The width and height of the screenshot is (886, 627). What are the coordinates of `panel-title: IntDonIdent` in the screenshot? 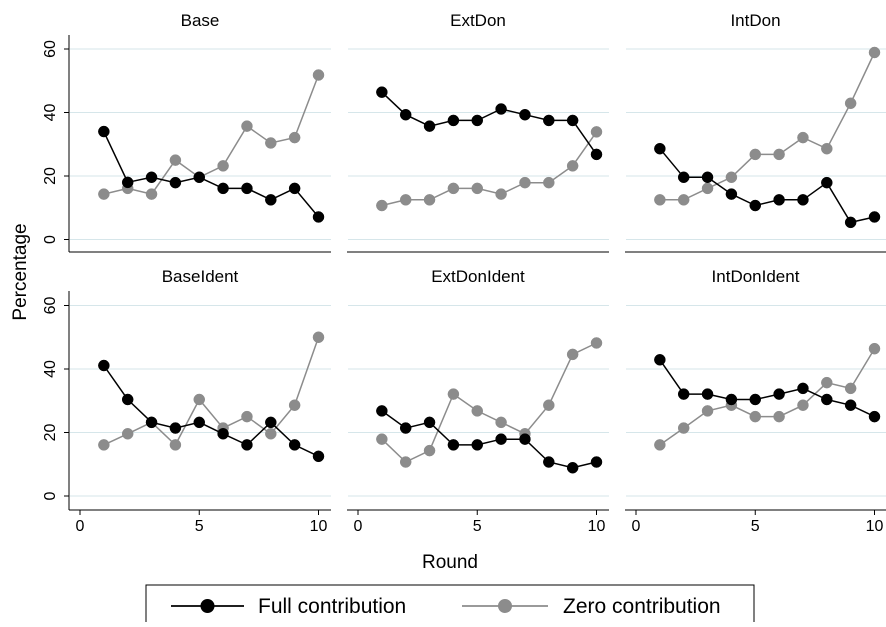 It's located at (756, 276).